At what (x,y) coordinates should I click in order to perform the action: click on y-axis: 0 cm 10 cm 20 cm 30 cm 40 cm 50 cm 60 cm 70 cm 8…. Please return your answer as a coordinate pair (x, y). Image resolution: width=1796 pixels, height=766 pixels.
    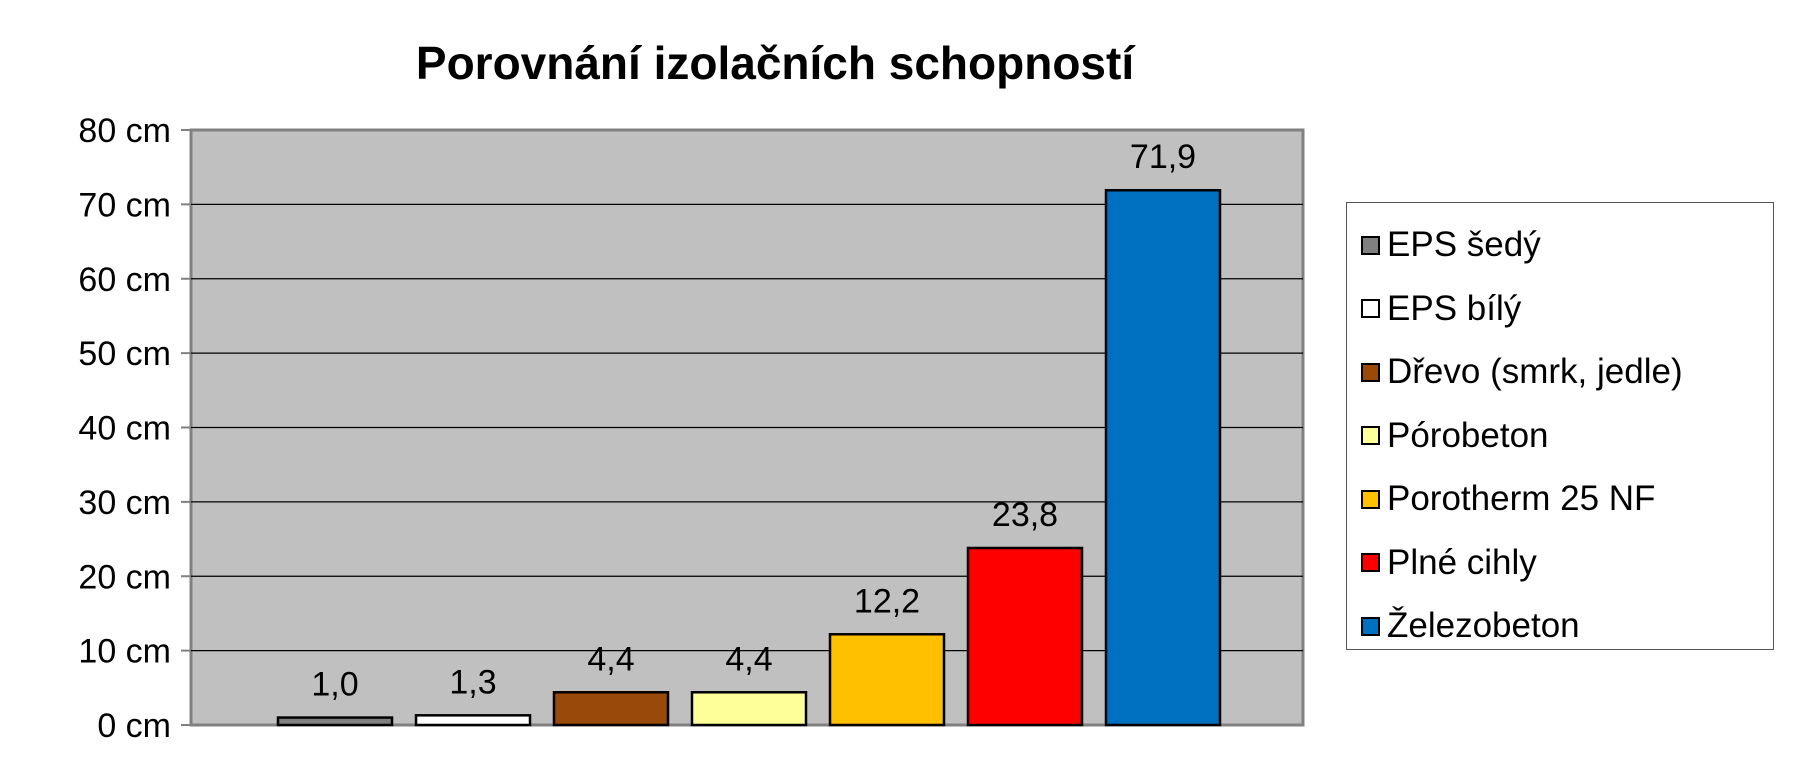
    Looking at the image, I should click on (134, 428).